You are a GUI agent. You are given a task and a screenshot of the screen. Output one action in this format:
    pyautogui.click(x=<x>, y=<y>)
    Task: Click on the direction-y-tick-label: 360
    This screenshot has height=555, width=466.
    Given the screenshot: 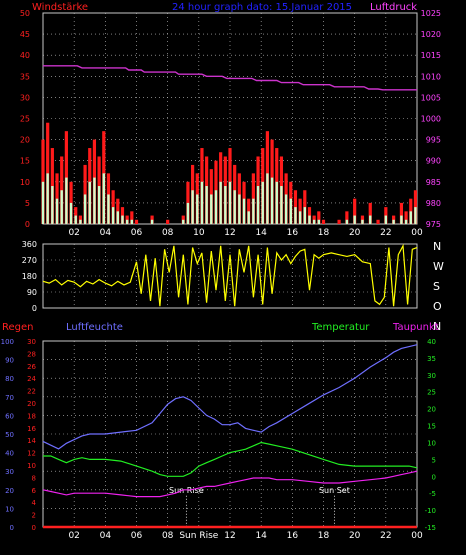 What is the action you would take?
    pyautogui.click(x=29, y=244)
    